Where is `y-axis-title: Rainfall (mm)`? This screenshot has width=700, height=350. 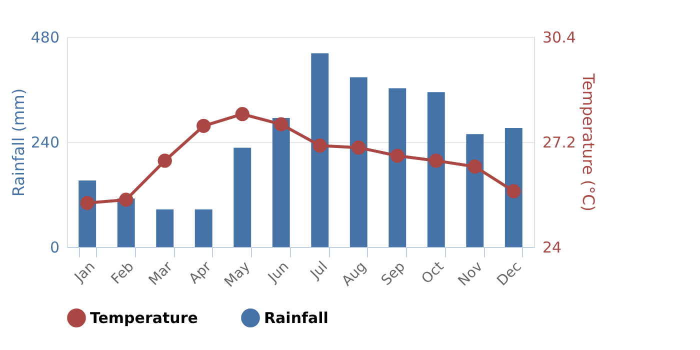 y-axis-title: Rainfall (mm) is located at coordinates (18, 142).